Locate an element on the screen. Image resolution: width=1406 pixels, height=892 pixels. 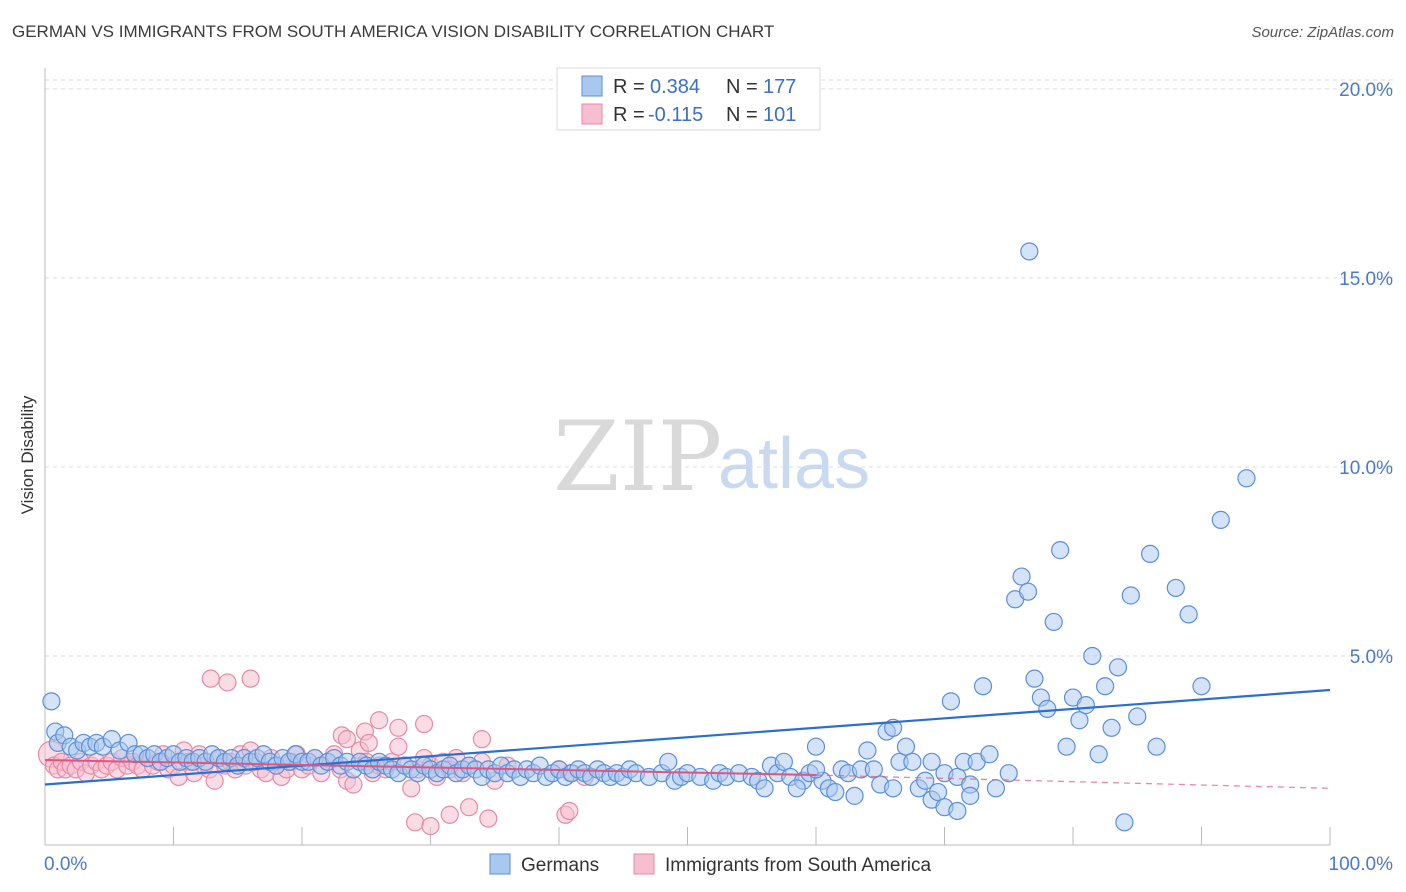
trend-lines is located at coordinates (687, 738).